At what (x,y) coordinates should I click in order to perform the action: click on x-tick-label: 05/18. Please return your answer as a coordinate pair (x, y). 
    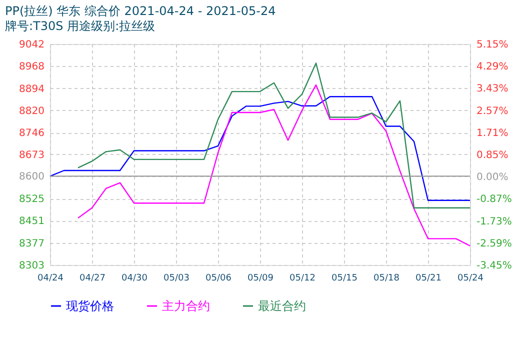
    Looking at the image, I should click on (387, 279).